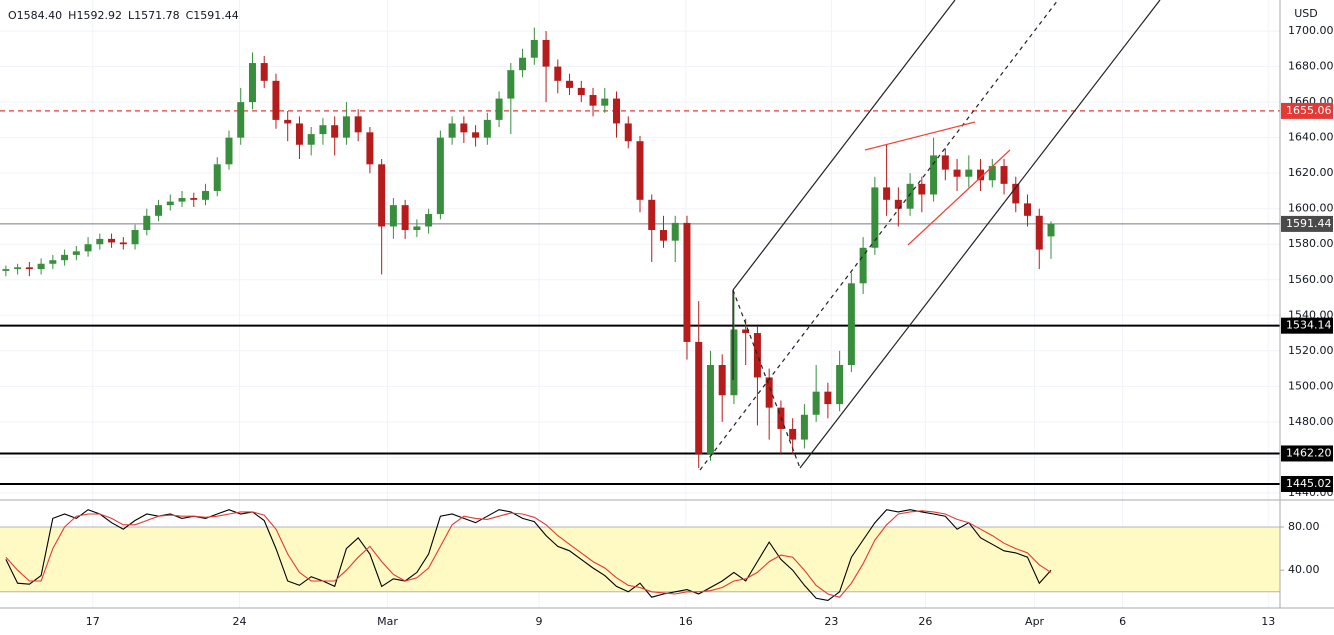 Image resolution: width=1334 pixels, height=635 pixels. What do you see at coordinates (1311, 208) in the screenshot?
I see `y-tick-label: 1600.00` at bounding box center [1311, 208].